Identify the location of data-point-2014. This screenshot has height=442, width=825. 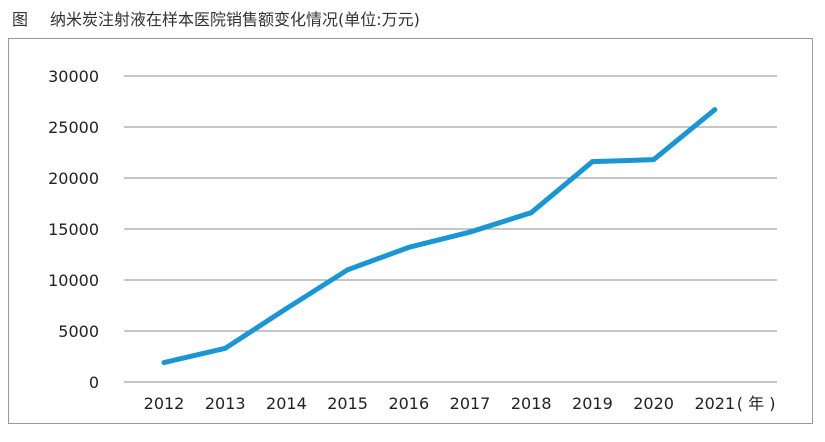
(286, 309).